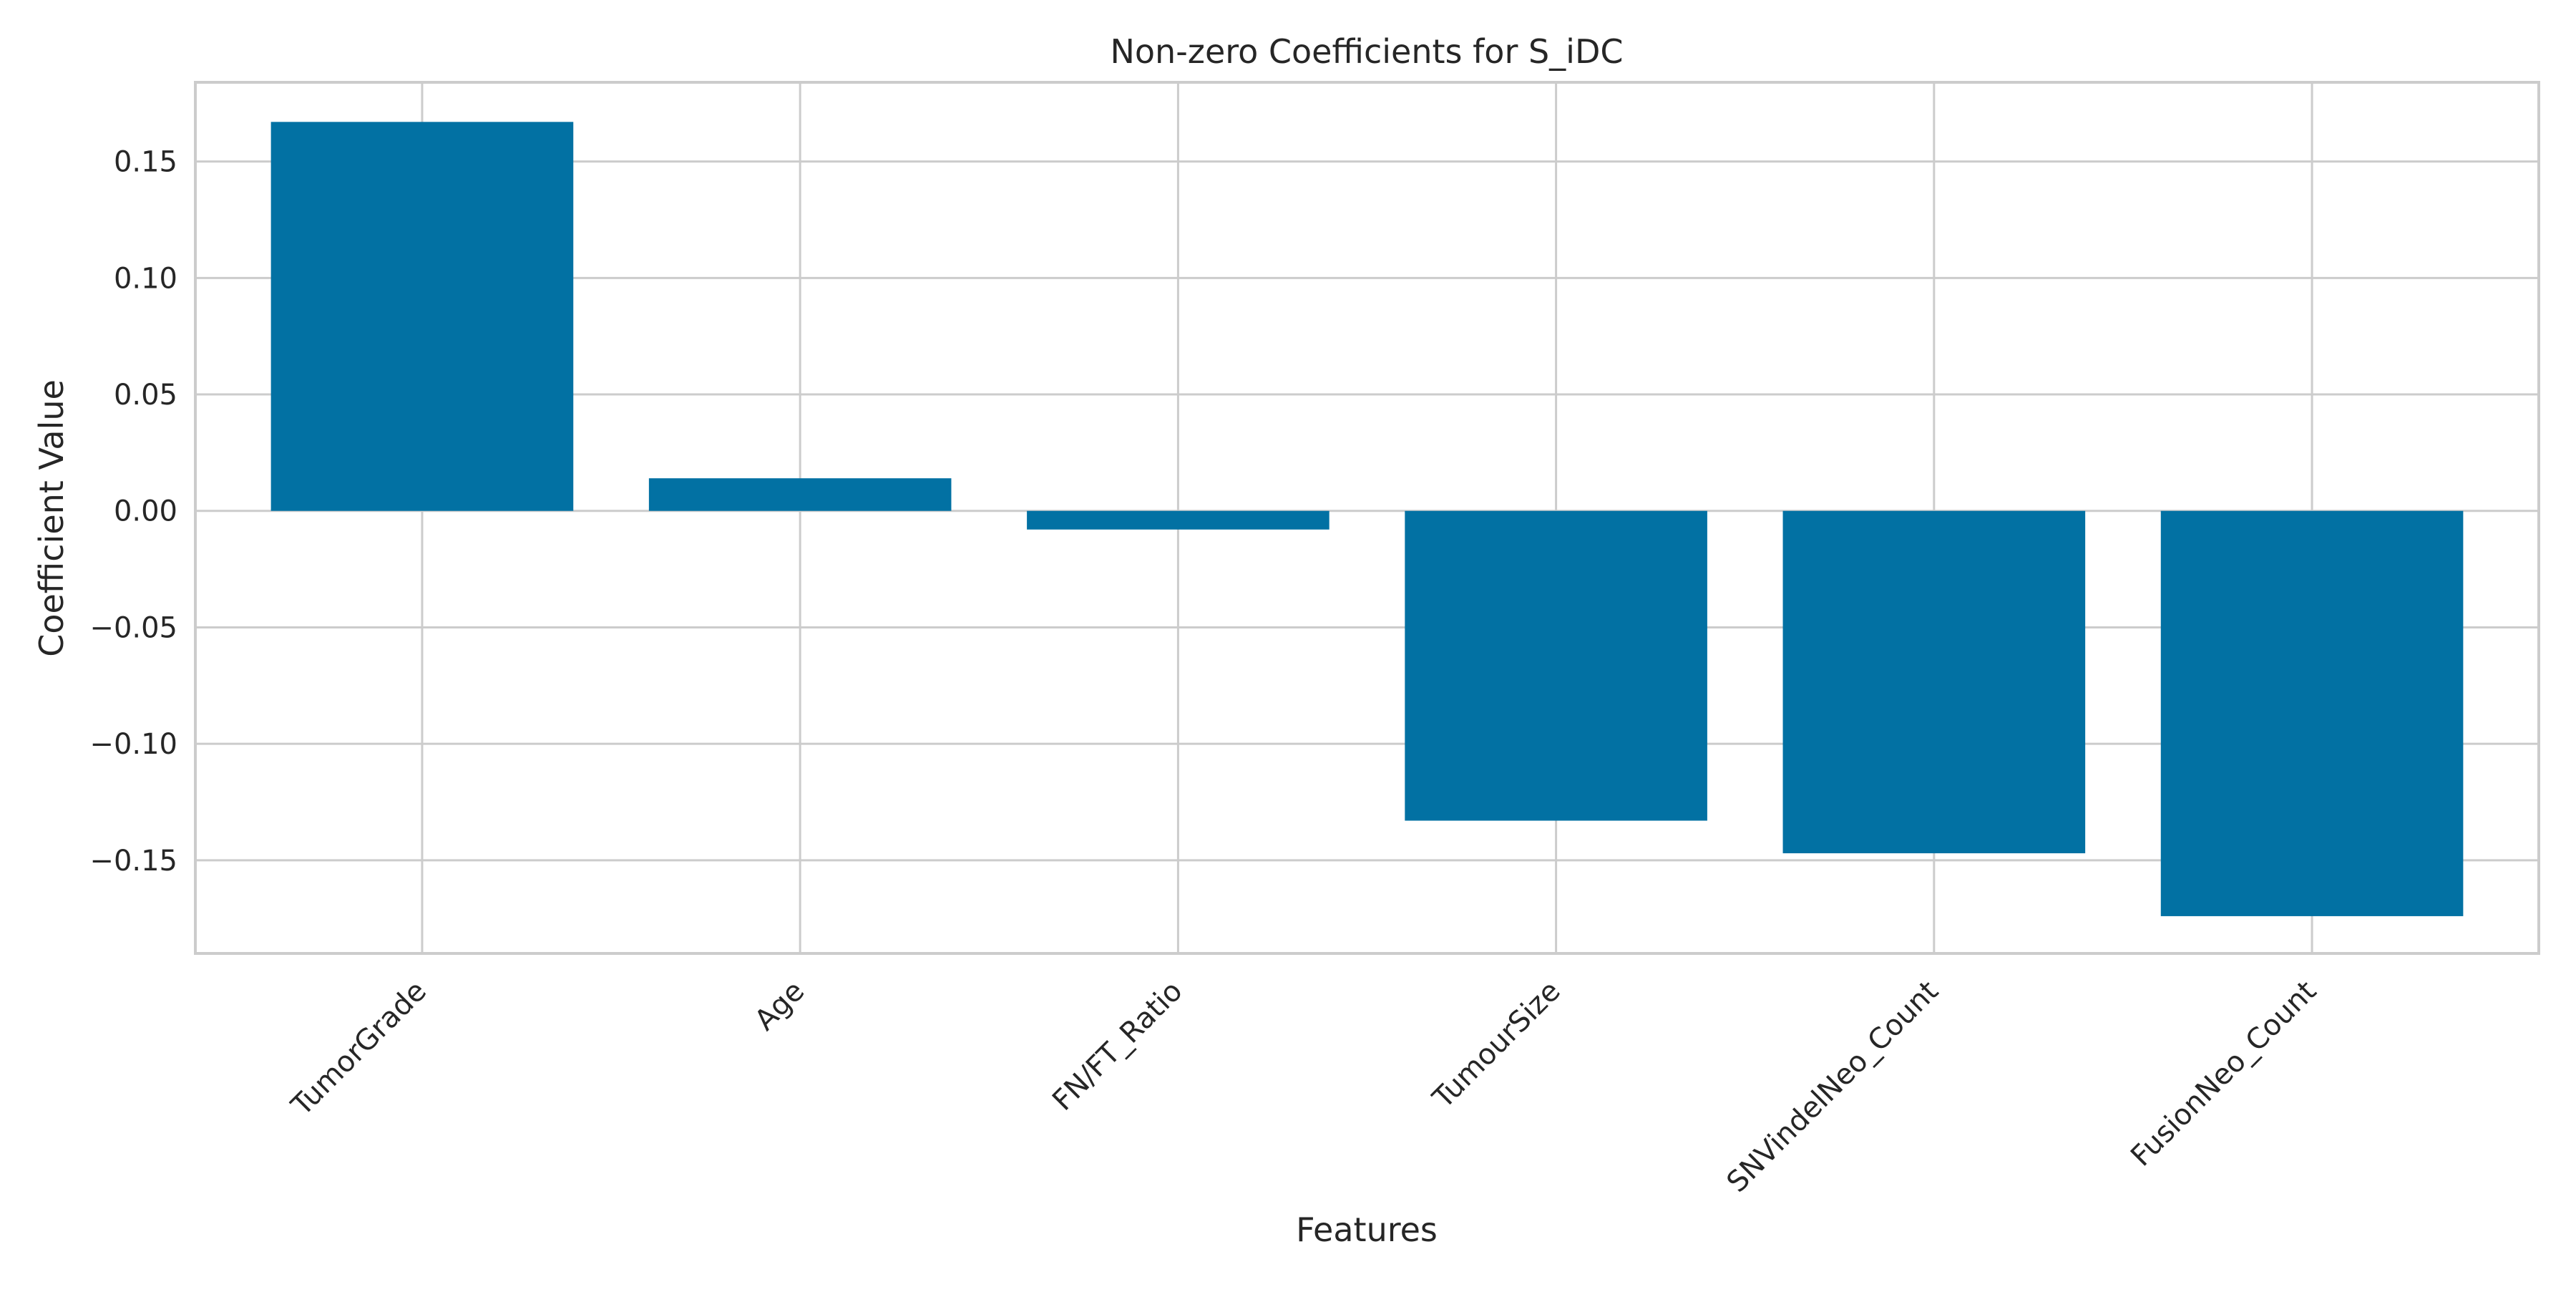 The width and height of the screenshot is (2576, 1292). I want to click on bar-age, so click(800, 494).